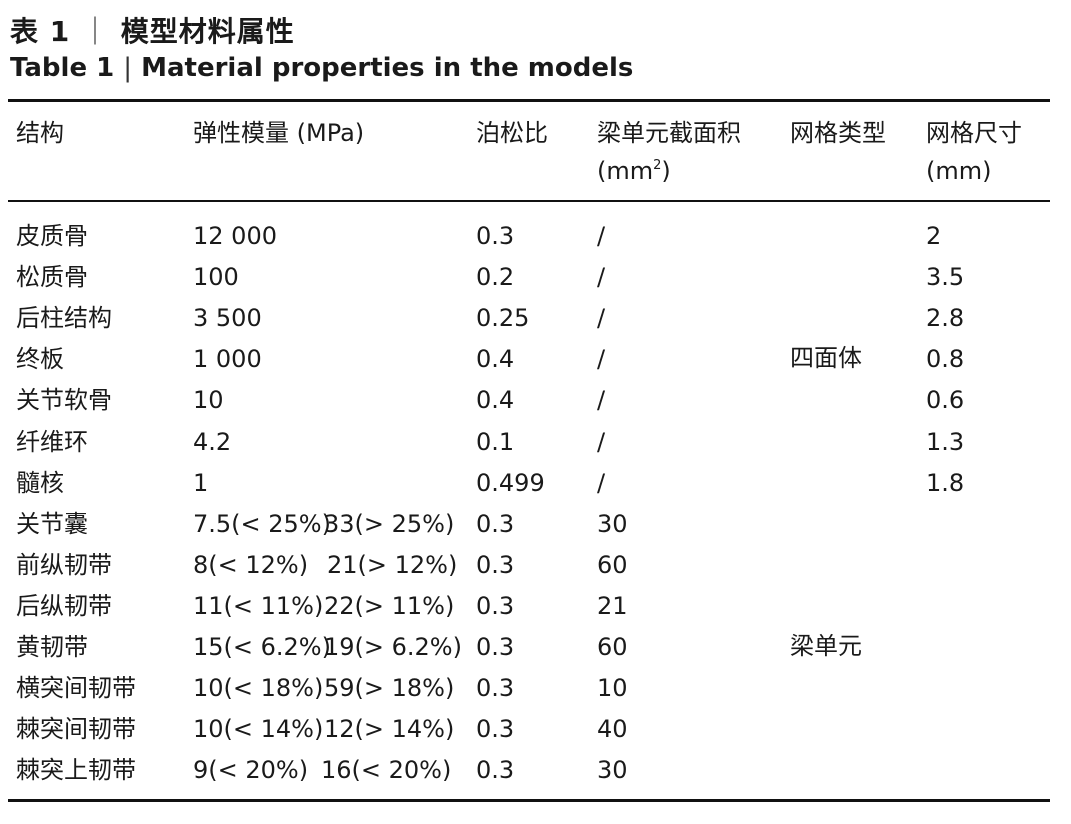 This screenshot has height=824, width=1071. Describe the element at coordinates (62, 68) in the screenshot. I see `table-number-en: Table 1` at that location.